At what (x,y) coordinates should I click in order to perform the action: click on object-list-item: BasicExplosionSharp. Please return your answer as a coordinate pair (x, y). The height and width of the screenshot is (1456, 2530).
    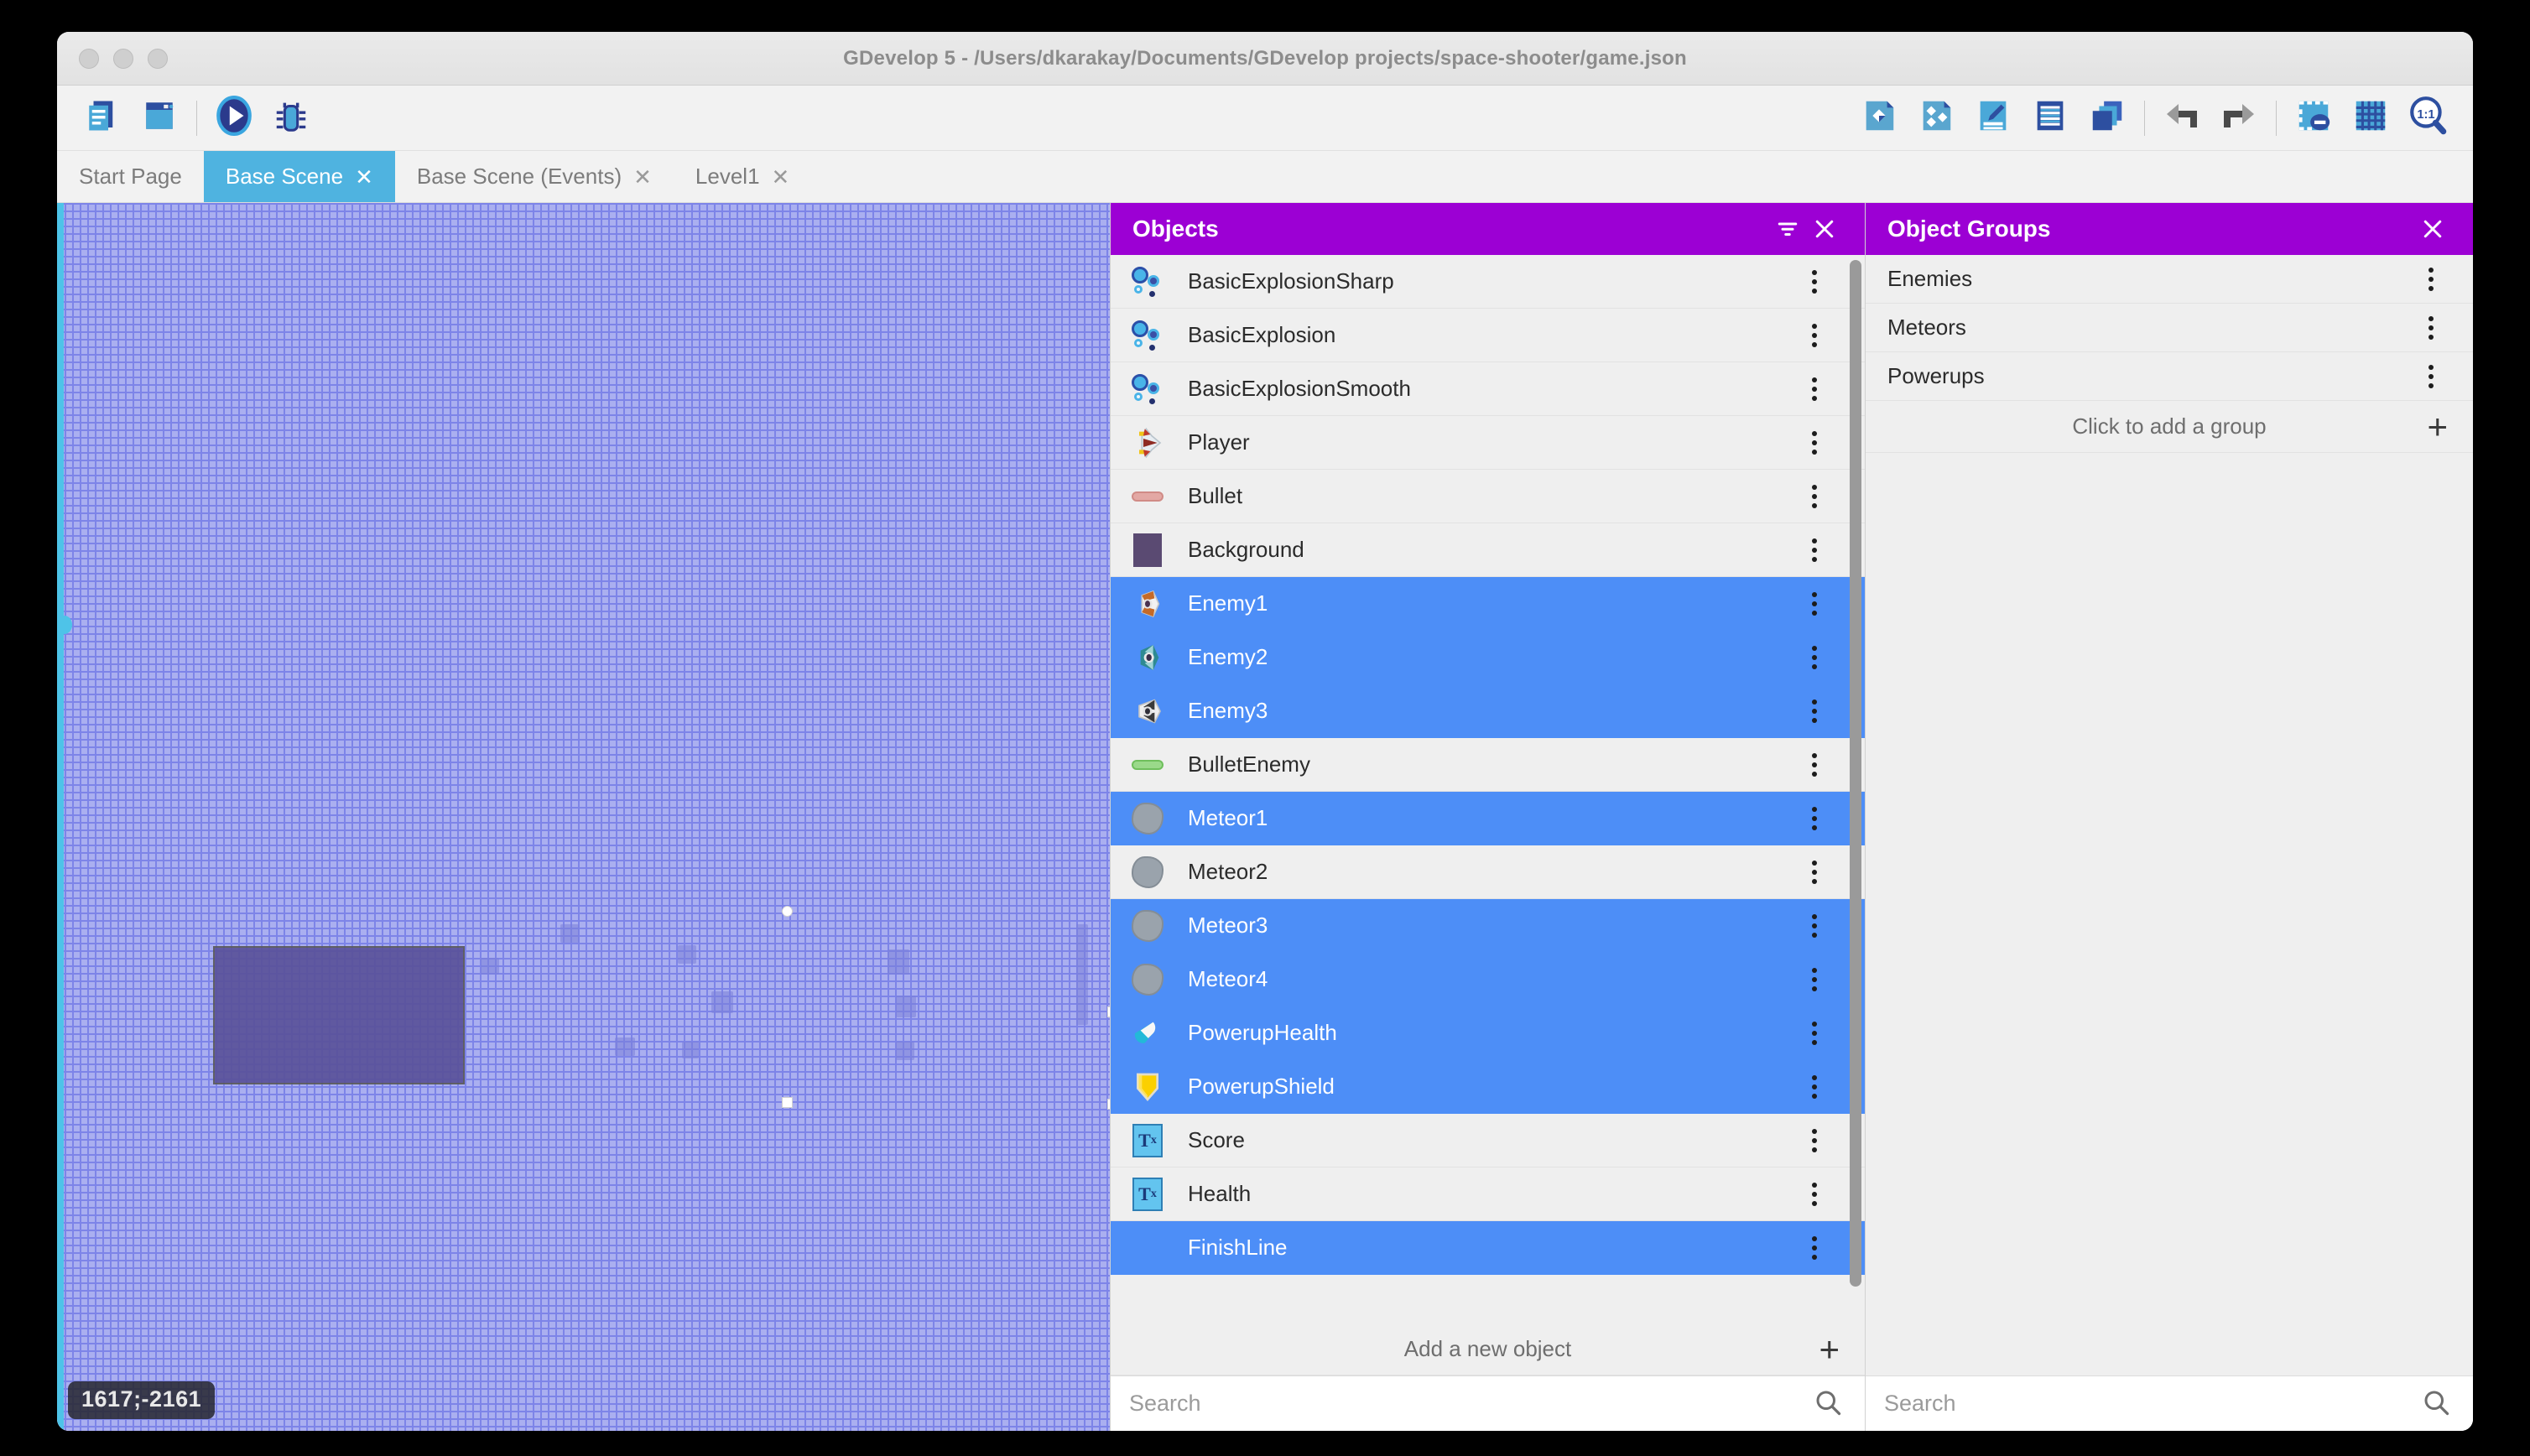
    Looking at the image, I should click on (1488, 282).